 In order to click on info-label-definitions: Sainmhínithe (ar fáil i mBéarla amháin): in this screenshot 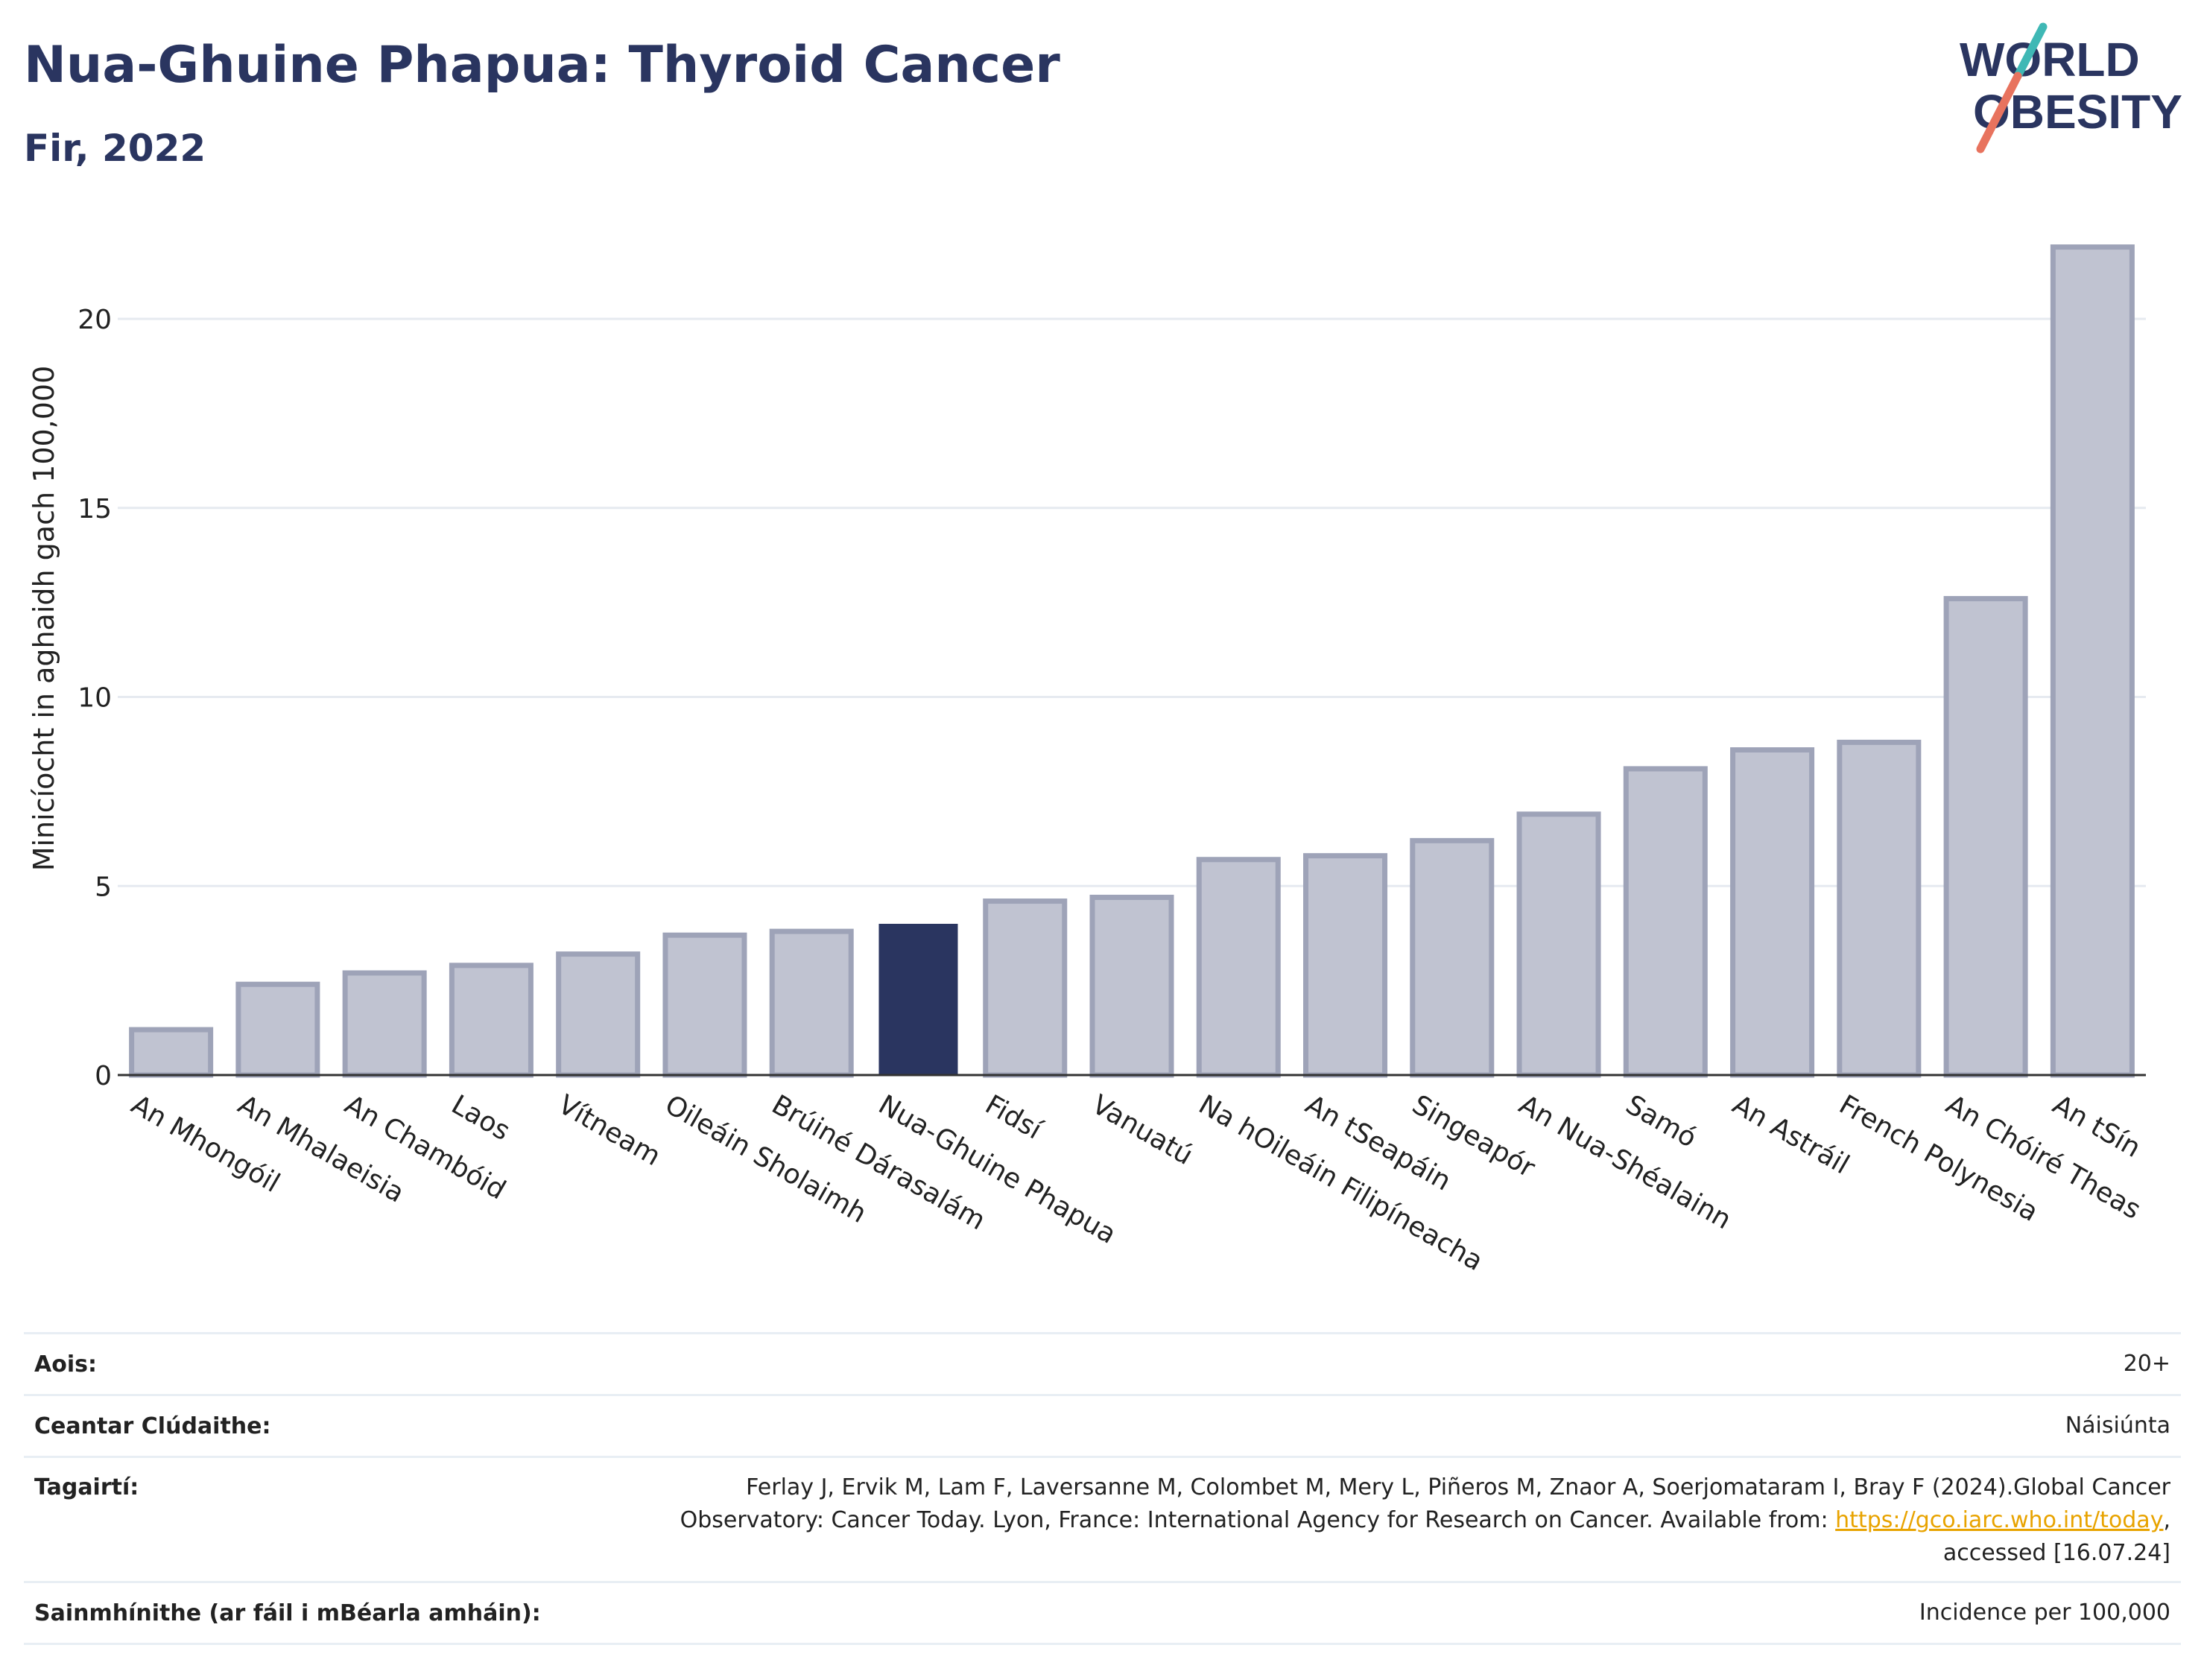, I will do `click(287, 1613)`.